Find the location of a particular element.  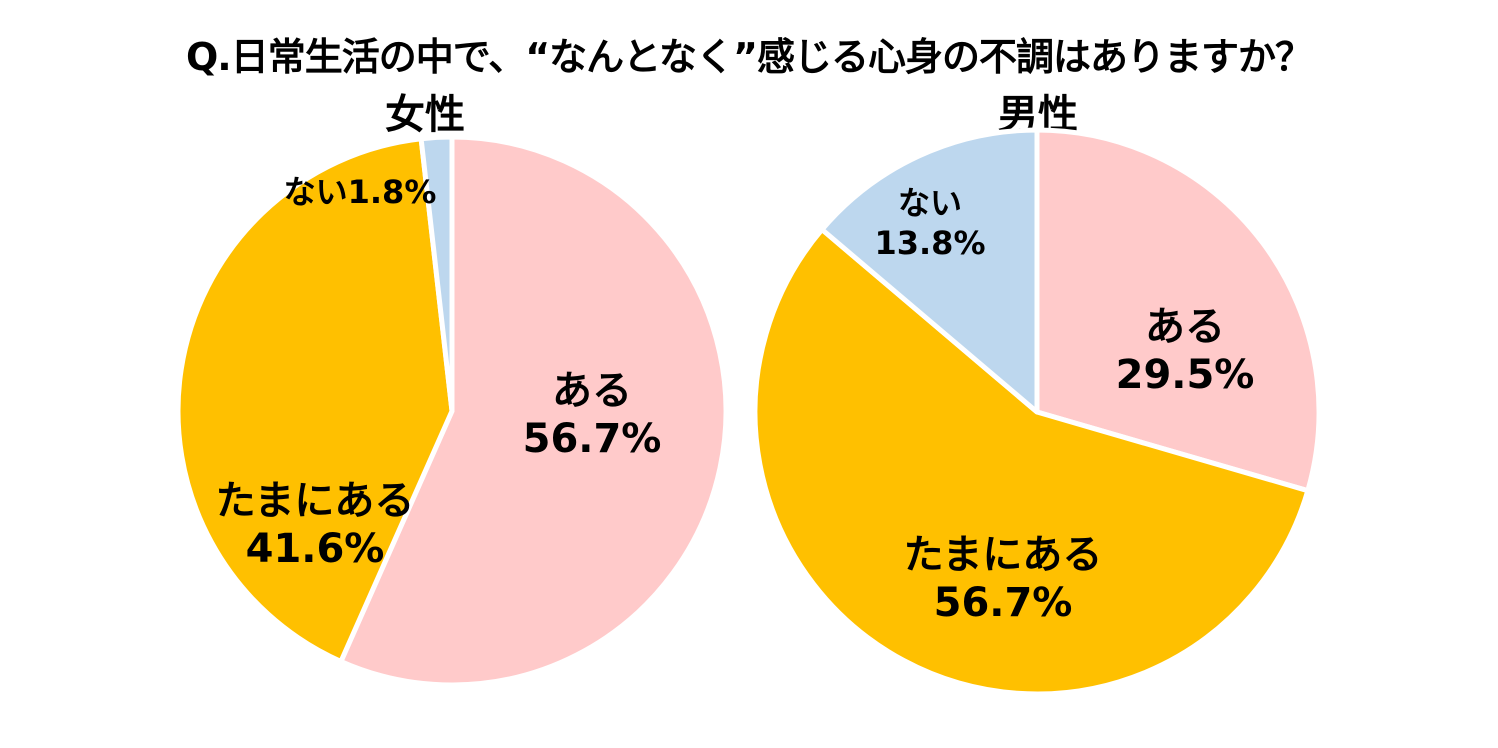

female-label-tamani: たまにある 41.6% is located at coordinates (315, 520).